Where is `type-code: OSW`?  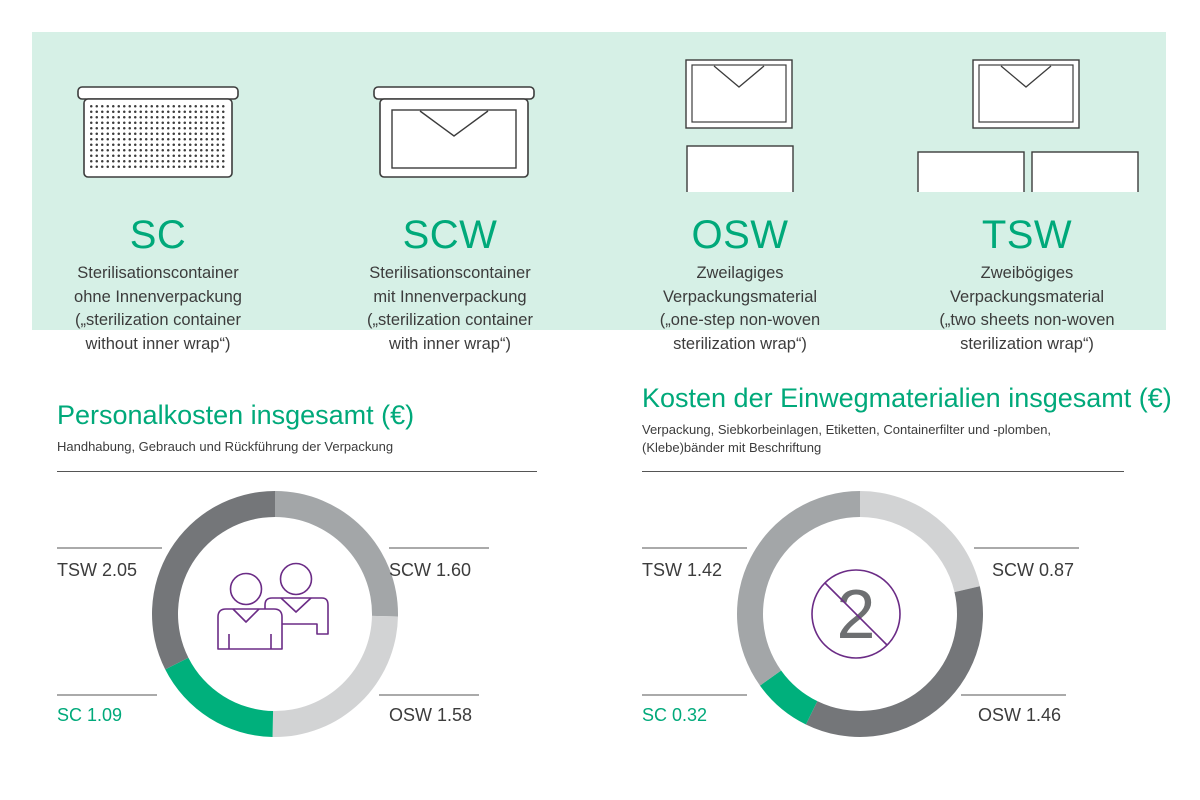
type-code: OSW is located at coordinates (740, 235).